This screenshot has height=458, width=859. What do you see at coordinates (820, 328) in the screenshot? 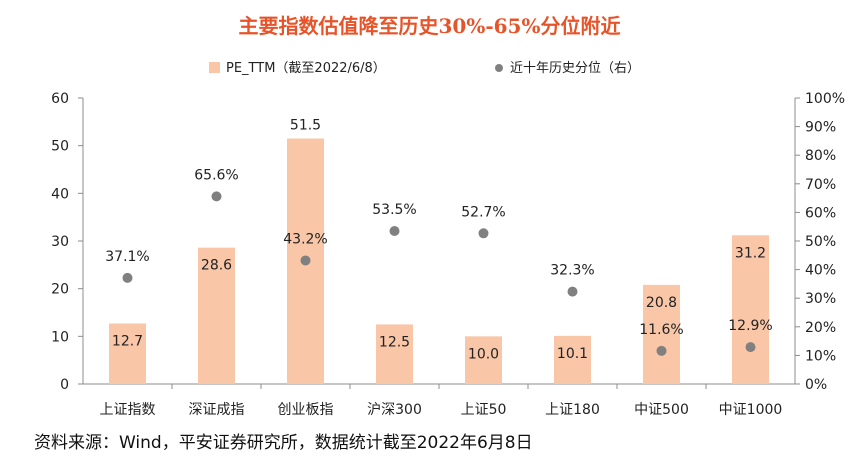
I see `y-right-tick-label: 20%` at bounding box center [820, 328].